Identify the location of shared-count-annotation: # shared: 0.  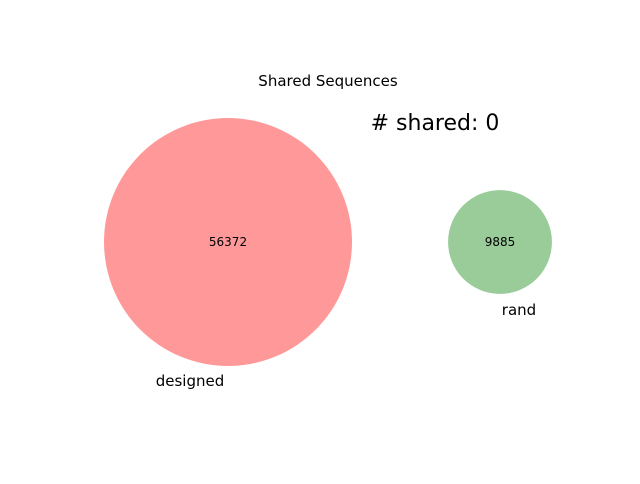
(435, 123).